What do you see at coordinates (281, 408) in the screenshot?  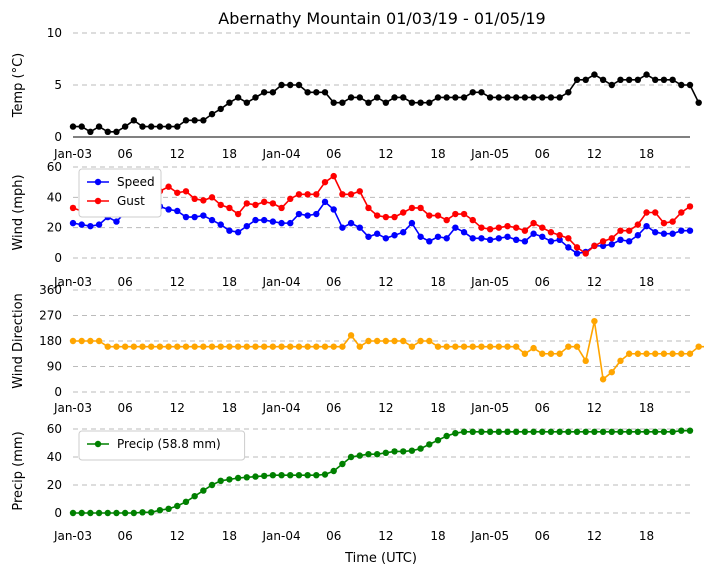 I see `x-tick-label: Jan-04` at bounding box center [281, 408].